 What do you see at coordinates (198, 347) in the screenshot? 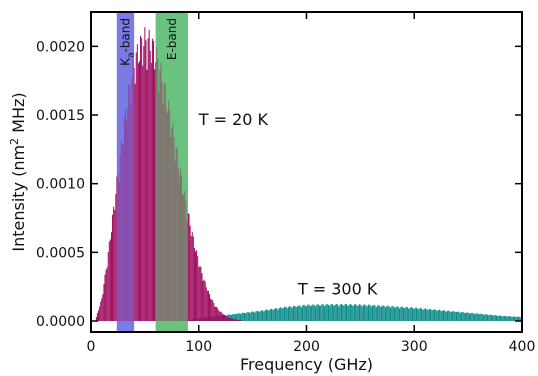
I see `x-tick-label: 100` at bounding box center [198, 347].